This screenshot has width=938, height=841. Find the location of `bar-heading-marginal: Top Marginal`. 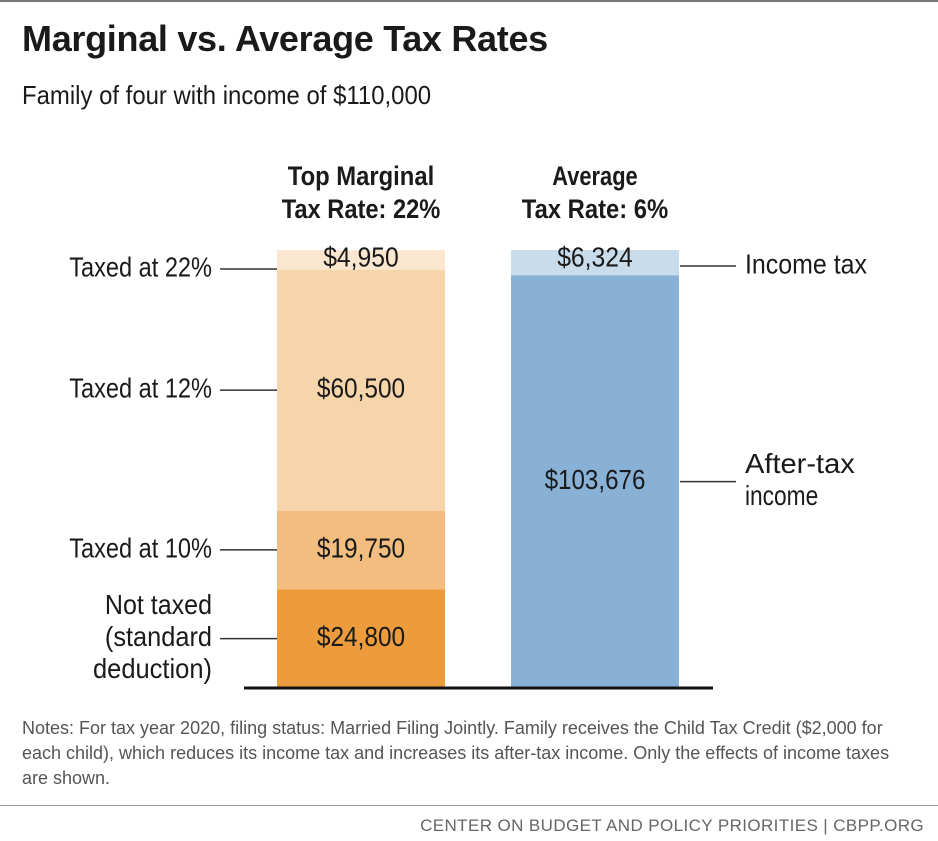

bar-heading-marginal: Top Marginal is located at coordinates (361, 176).